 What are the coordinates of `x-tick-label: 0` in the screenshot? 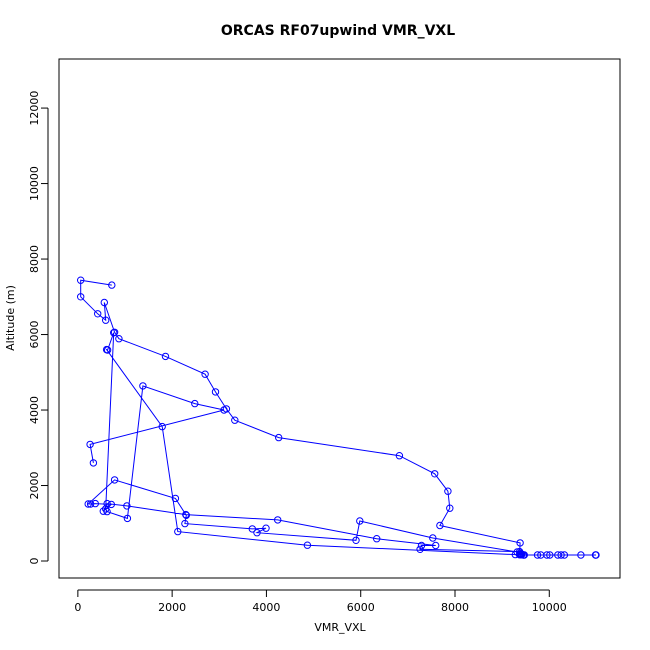 It's located at (77, 607).